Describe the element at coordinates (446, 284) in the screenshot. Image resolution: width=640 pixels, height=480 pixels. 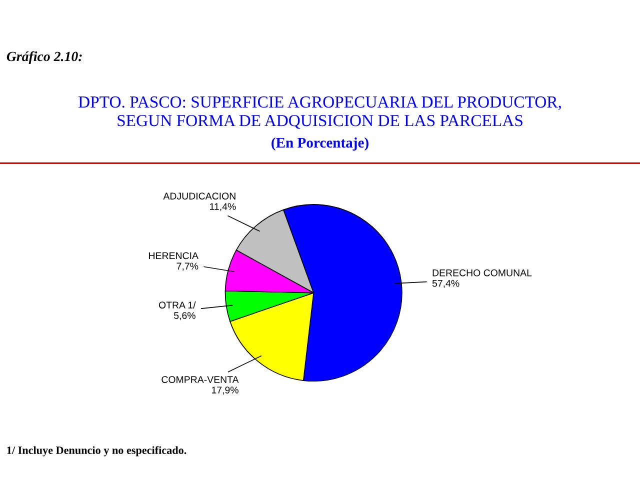
I see `data-label: 57,4%` at that location.